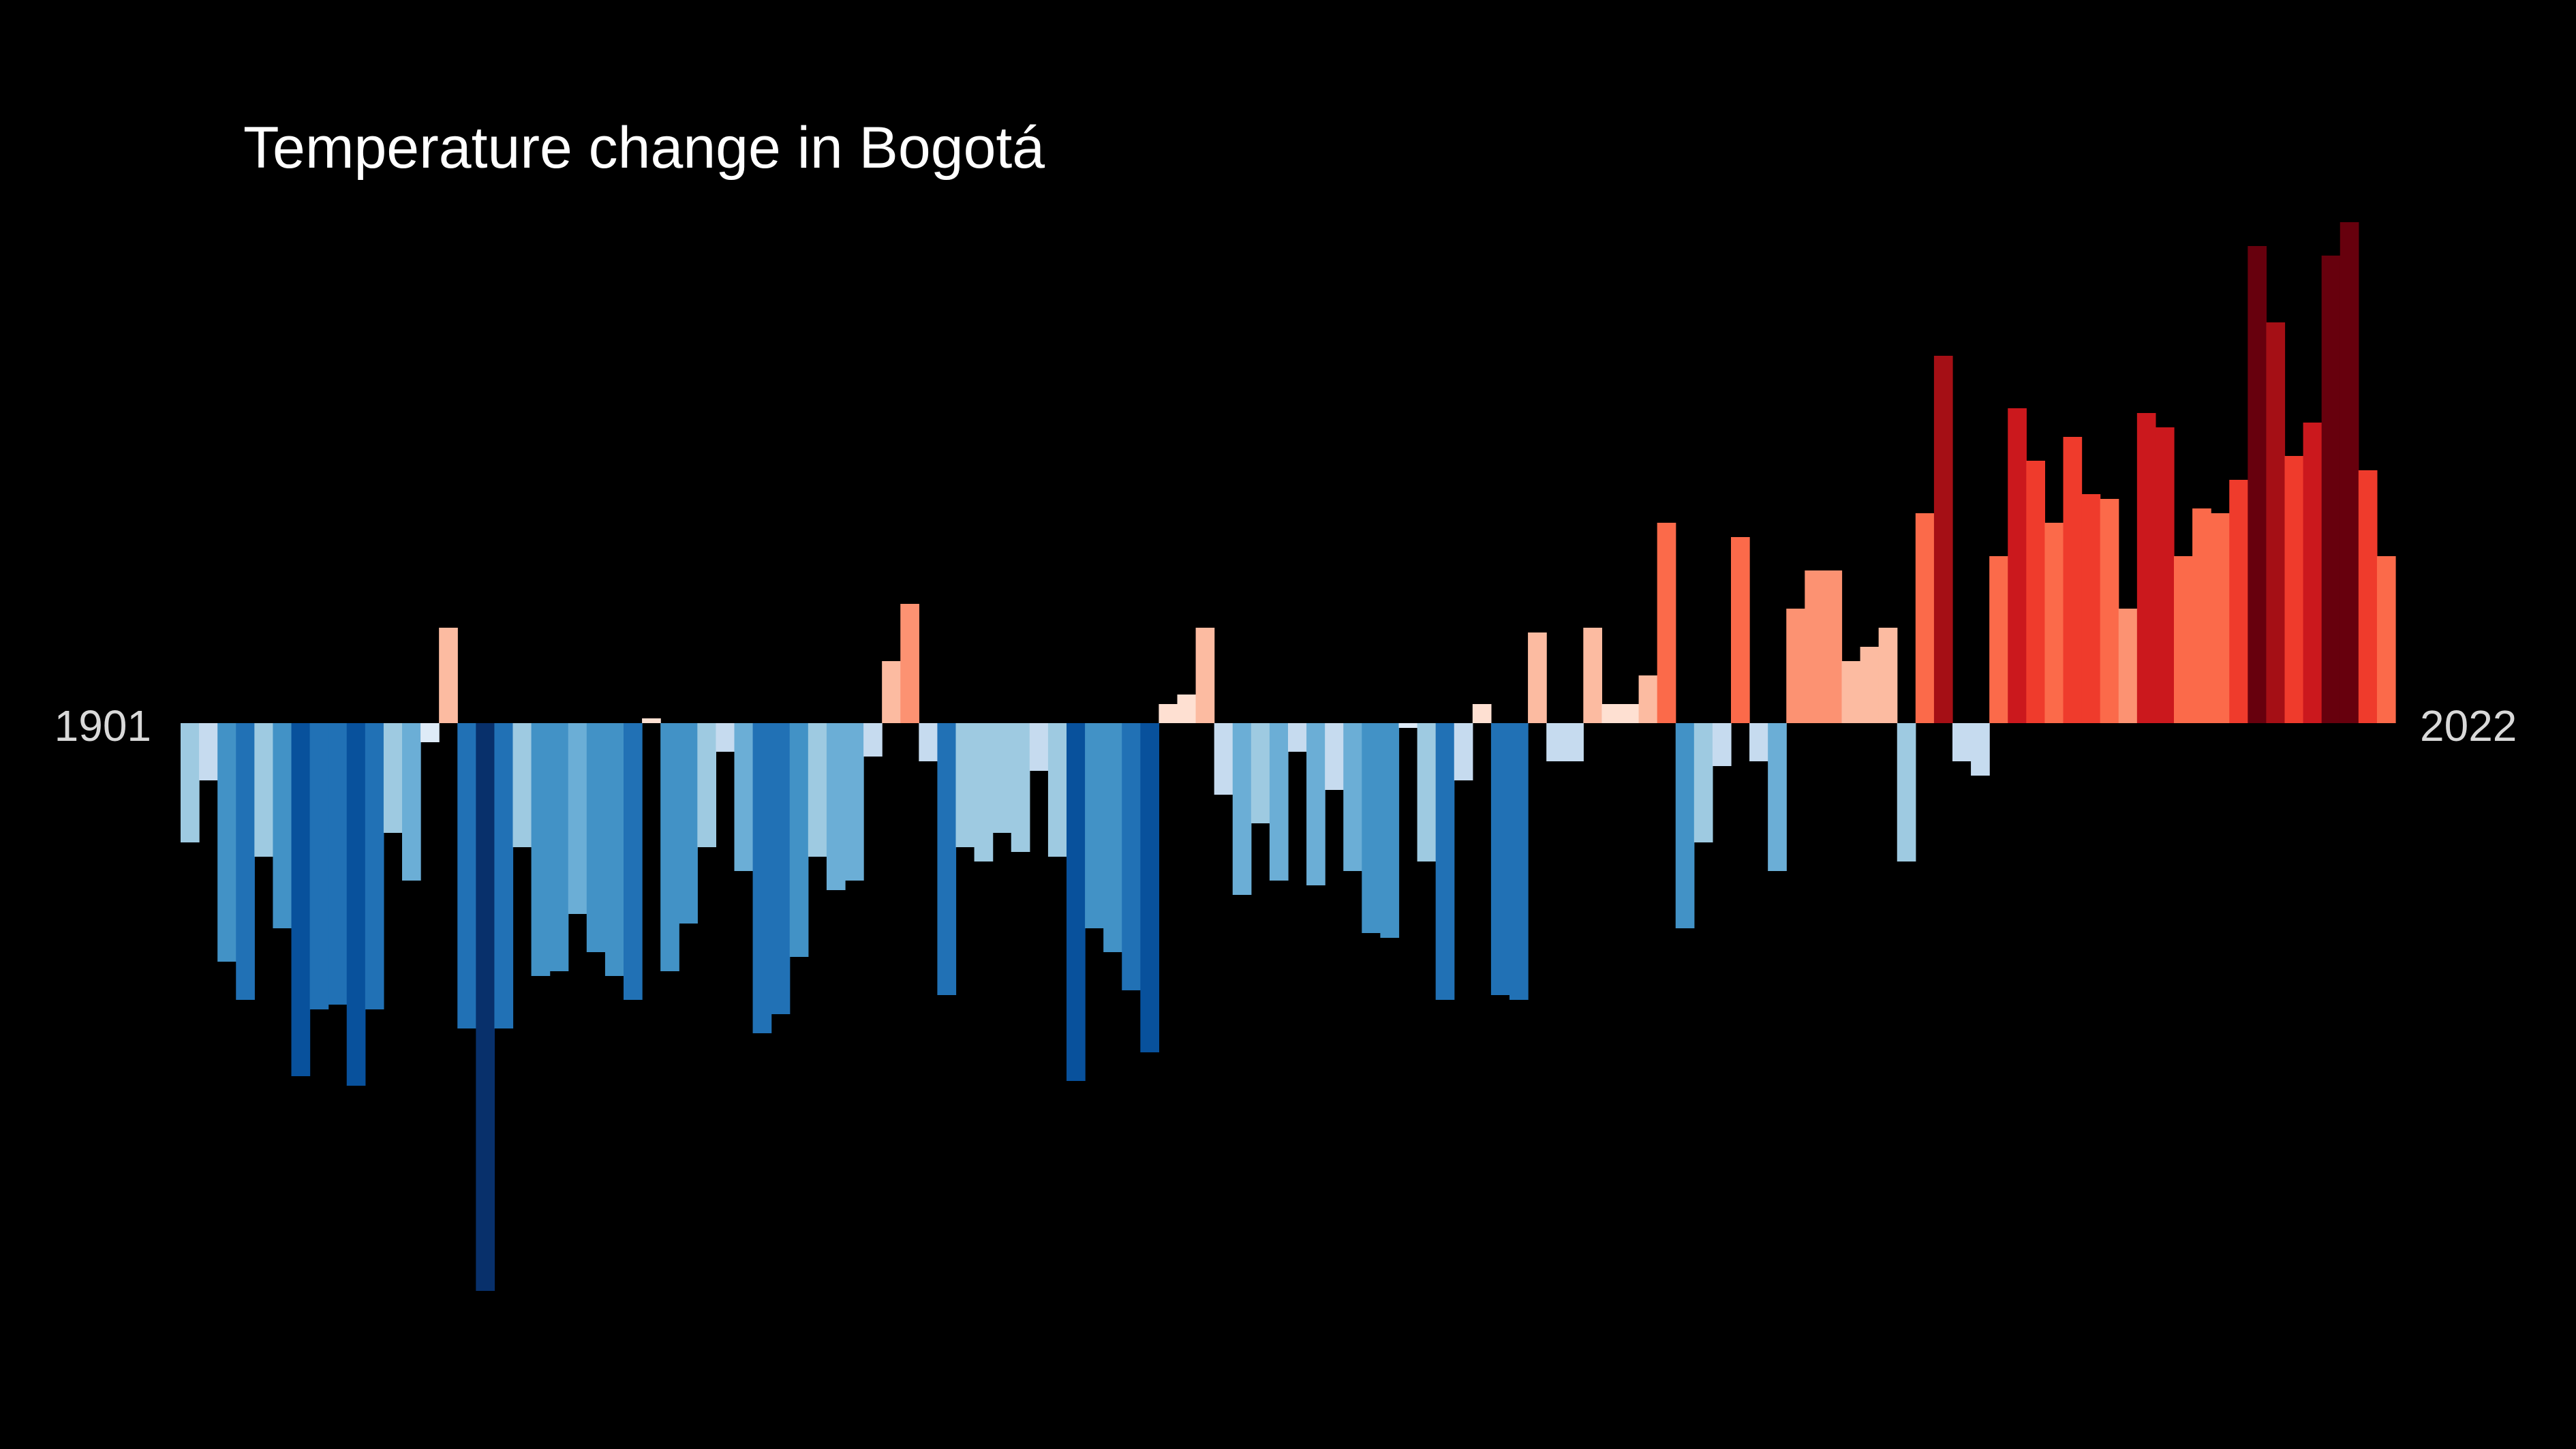 The image size is (2576, 1449). What do you see at coordinates (1297, 737) in the screenshot?
I see `bar-1961` at bounding box center [1297, 737].